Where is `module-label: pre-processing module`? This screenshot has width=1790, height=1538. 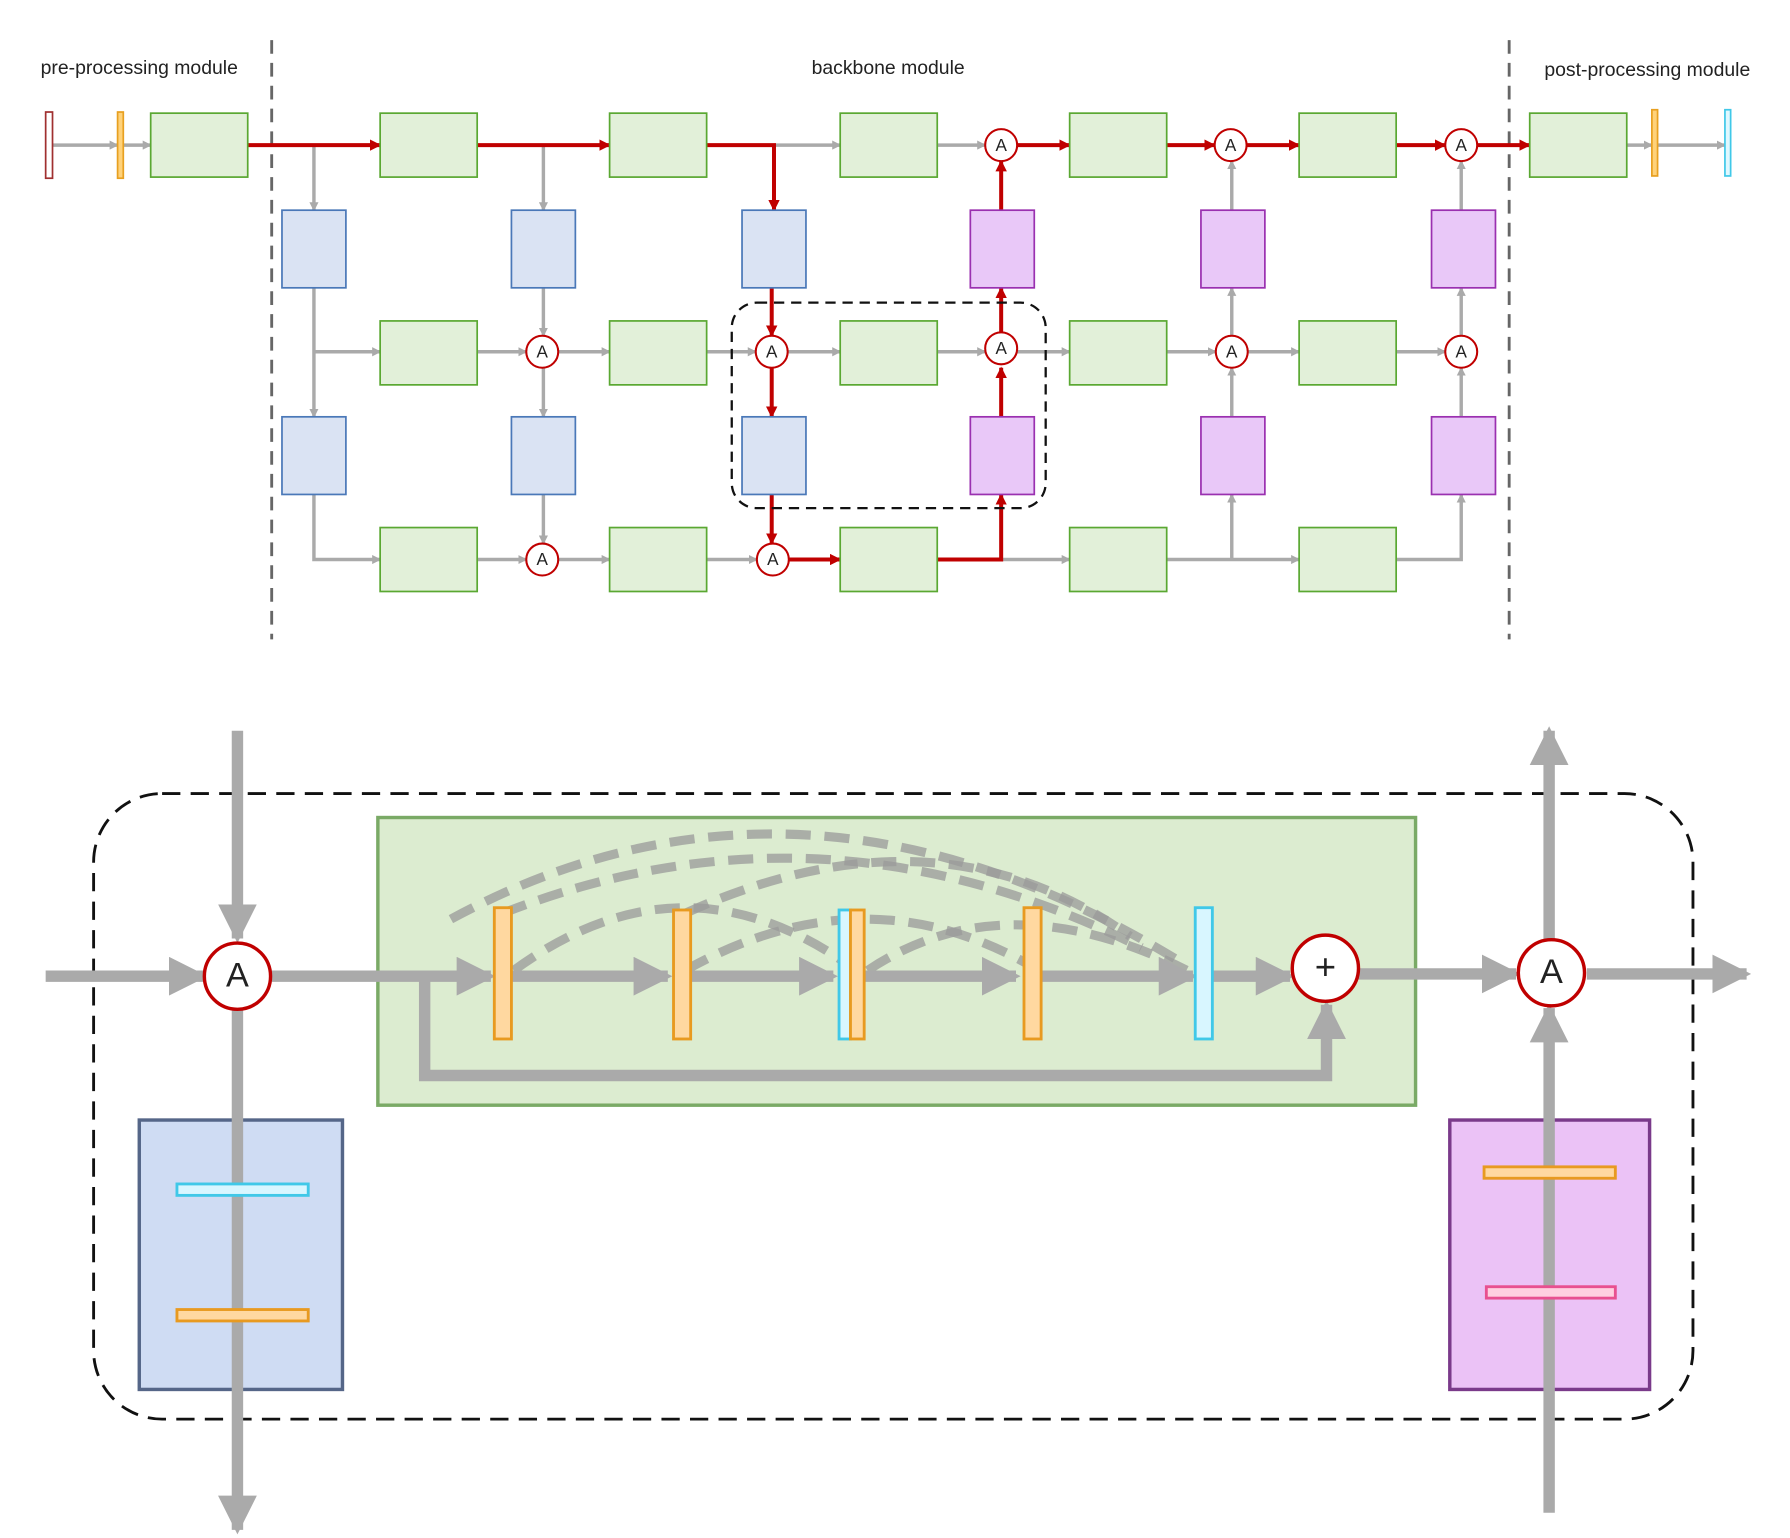
module-label: pre-processing module is located at coordinates (139, 68).